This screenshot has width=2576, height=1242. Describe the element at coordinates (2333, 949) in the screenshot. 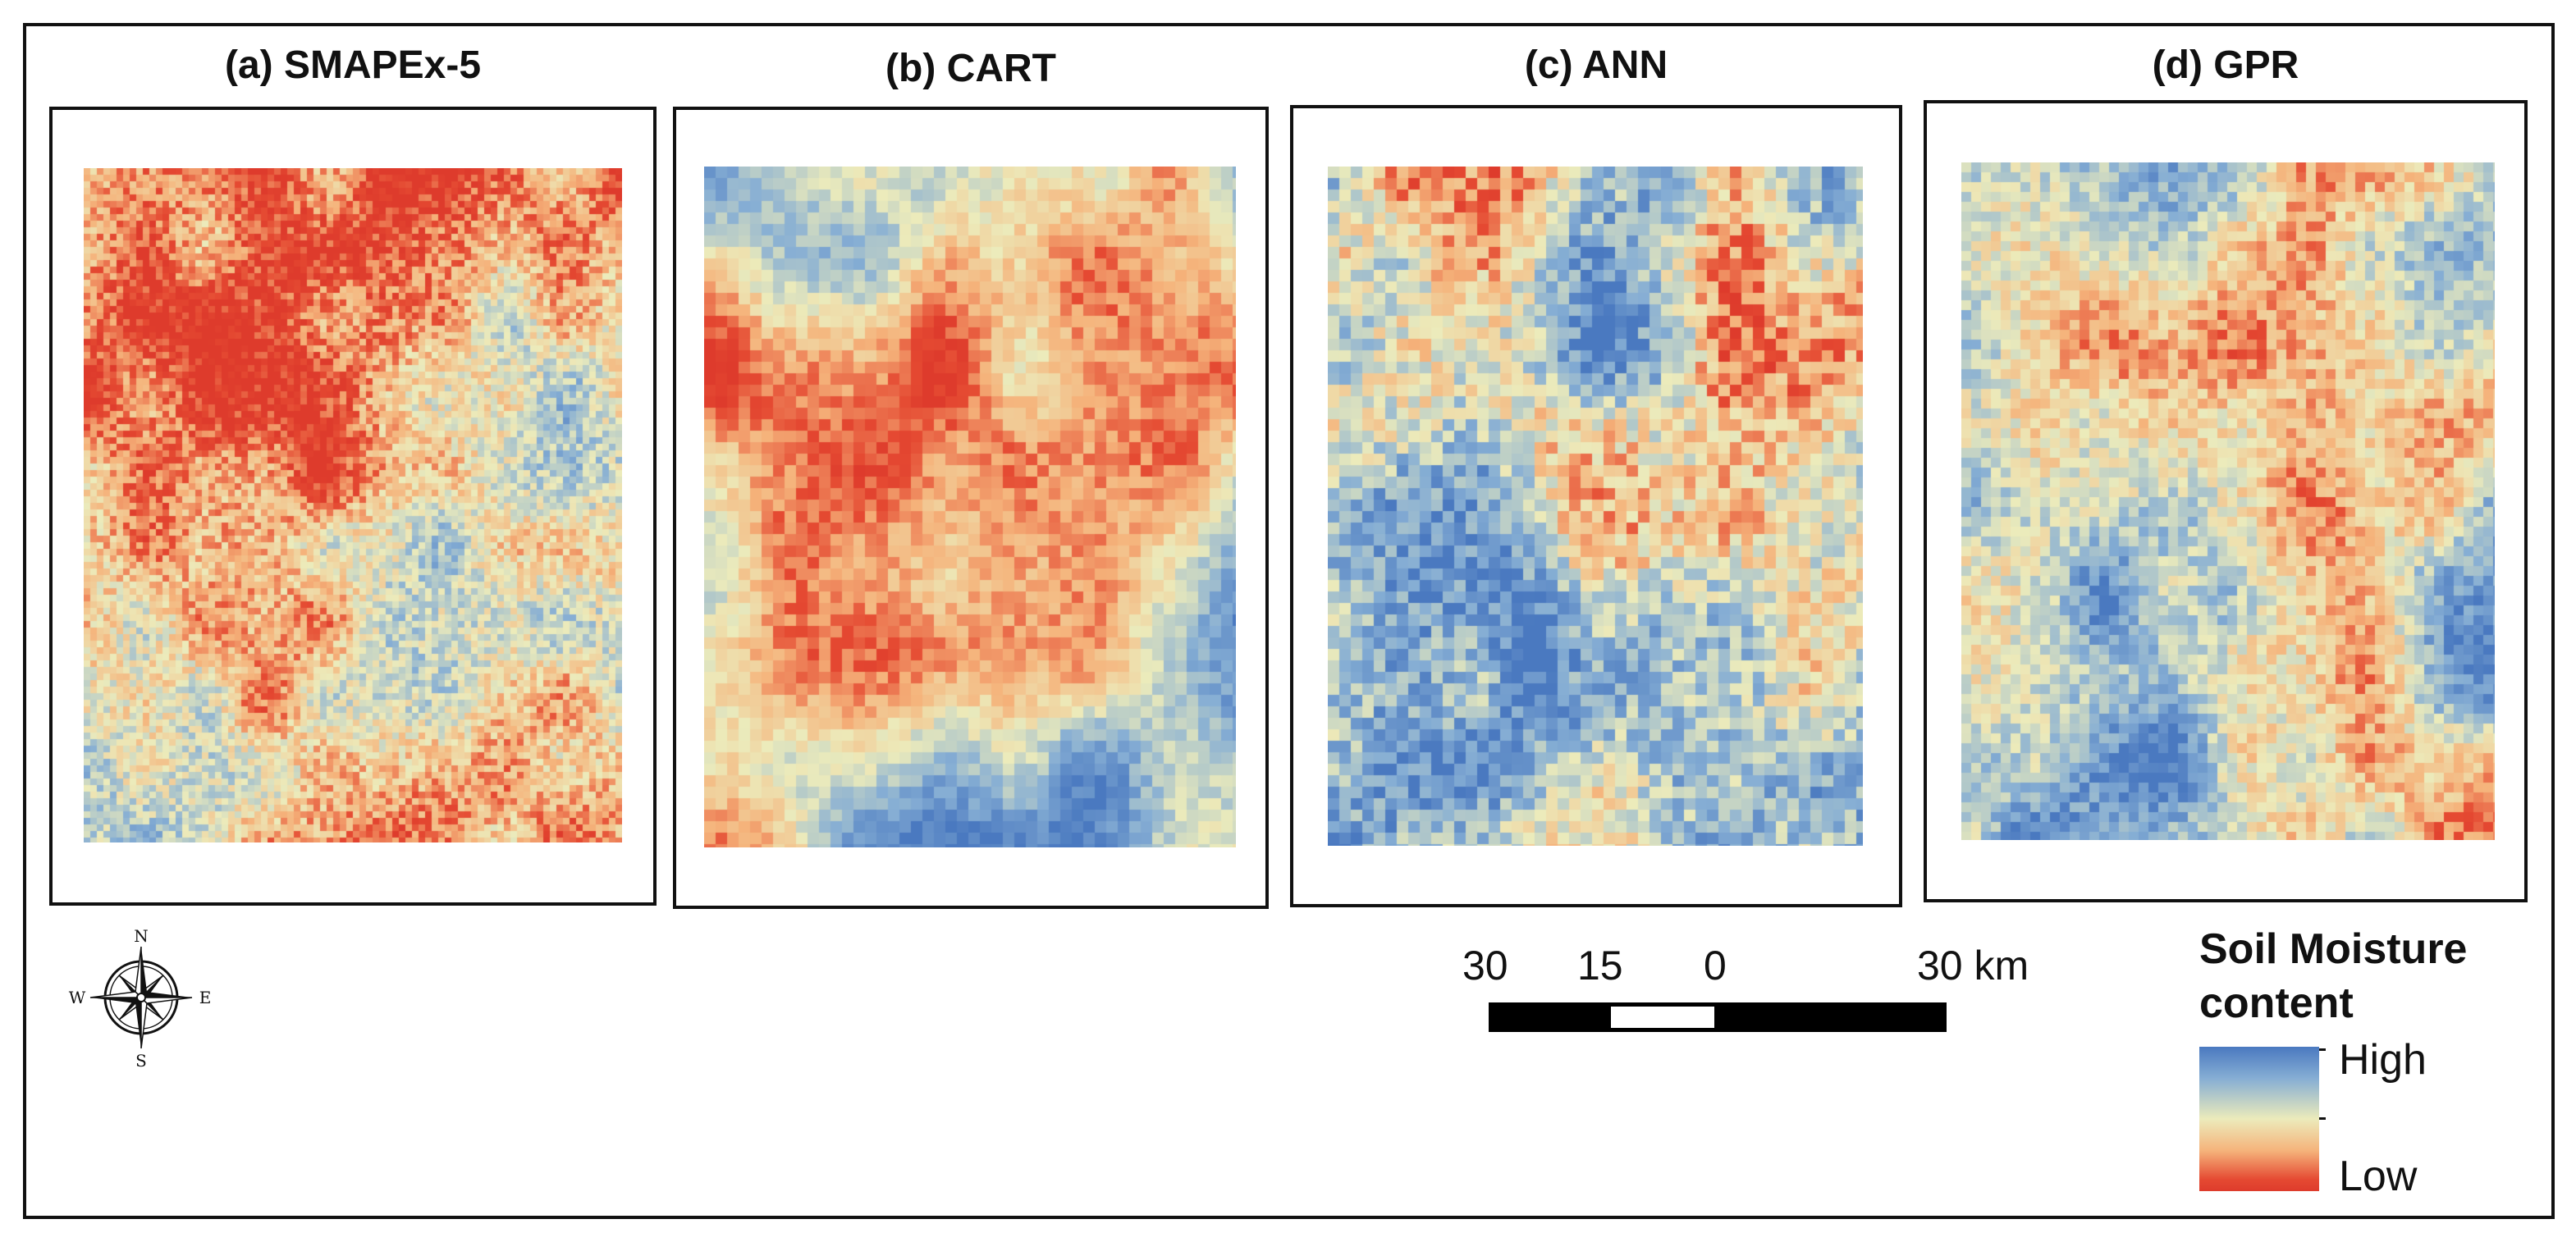

I see `legend-title-line1: Soil Moisture` at that location.